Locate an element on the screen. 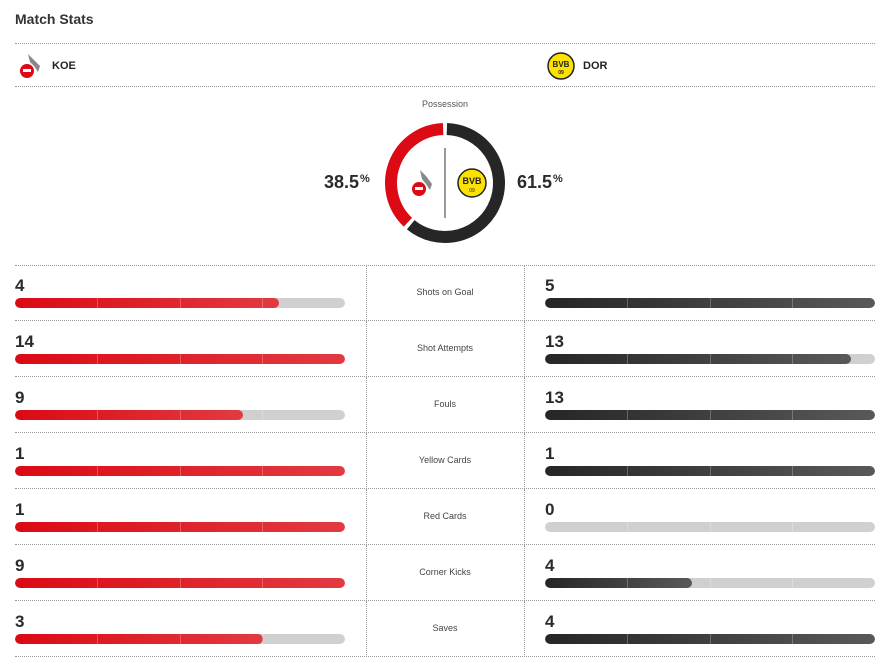 Image resolution: width=886 pixels, height=657 pixels. stat-row: 9 Corner Kicks 4 is located at coordinates (445, 573).